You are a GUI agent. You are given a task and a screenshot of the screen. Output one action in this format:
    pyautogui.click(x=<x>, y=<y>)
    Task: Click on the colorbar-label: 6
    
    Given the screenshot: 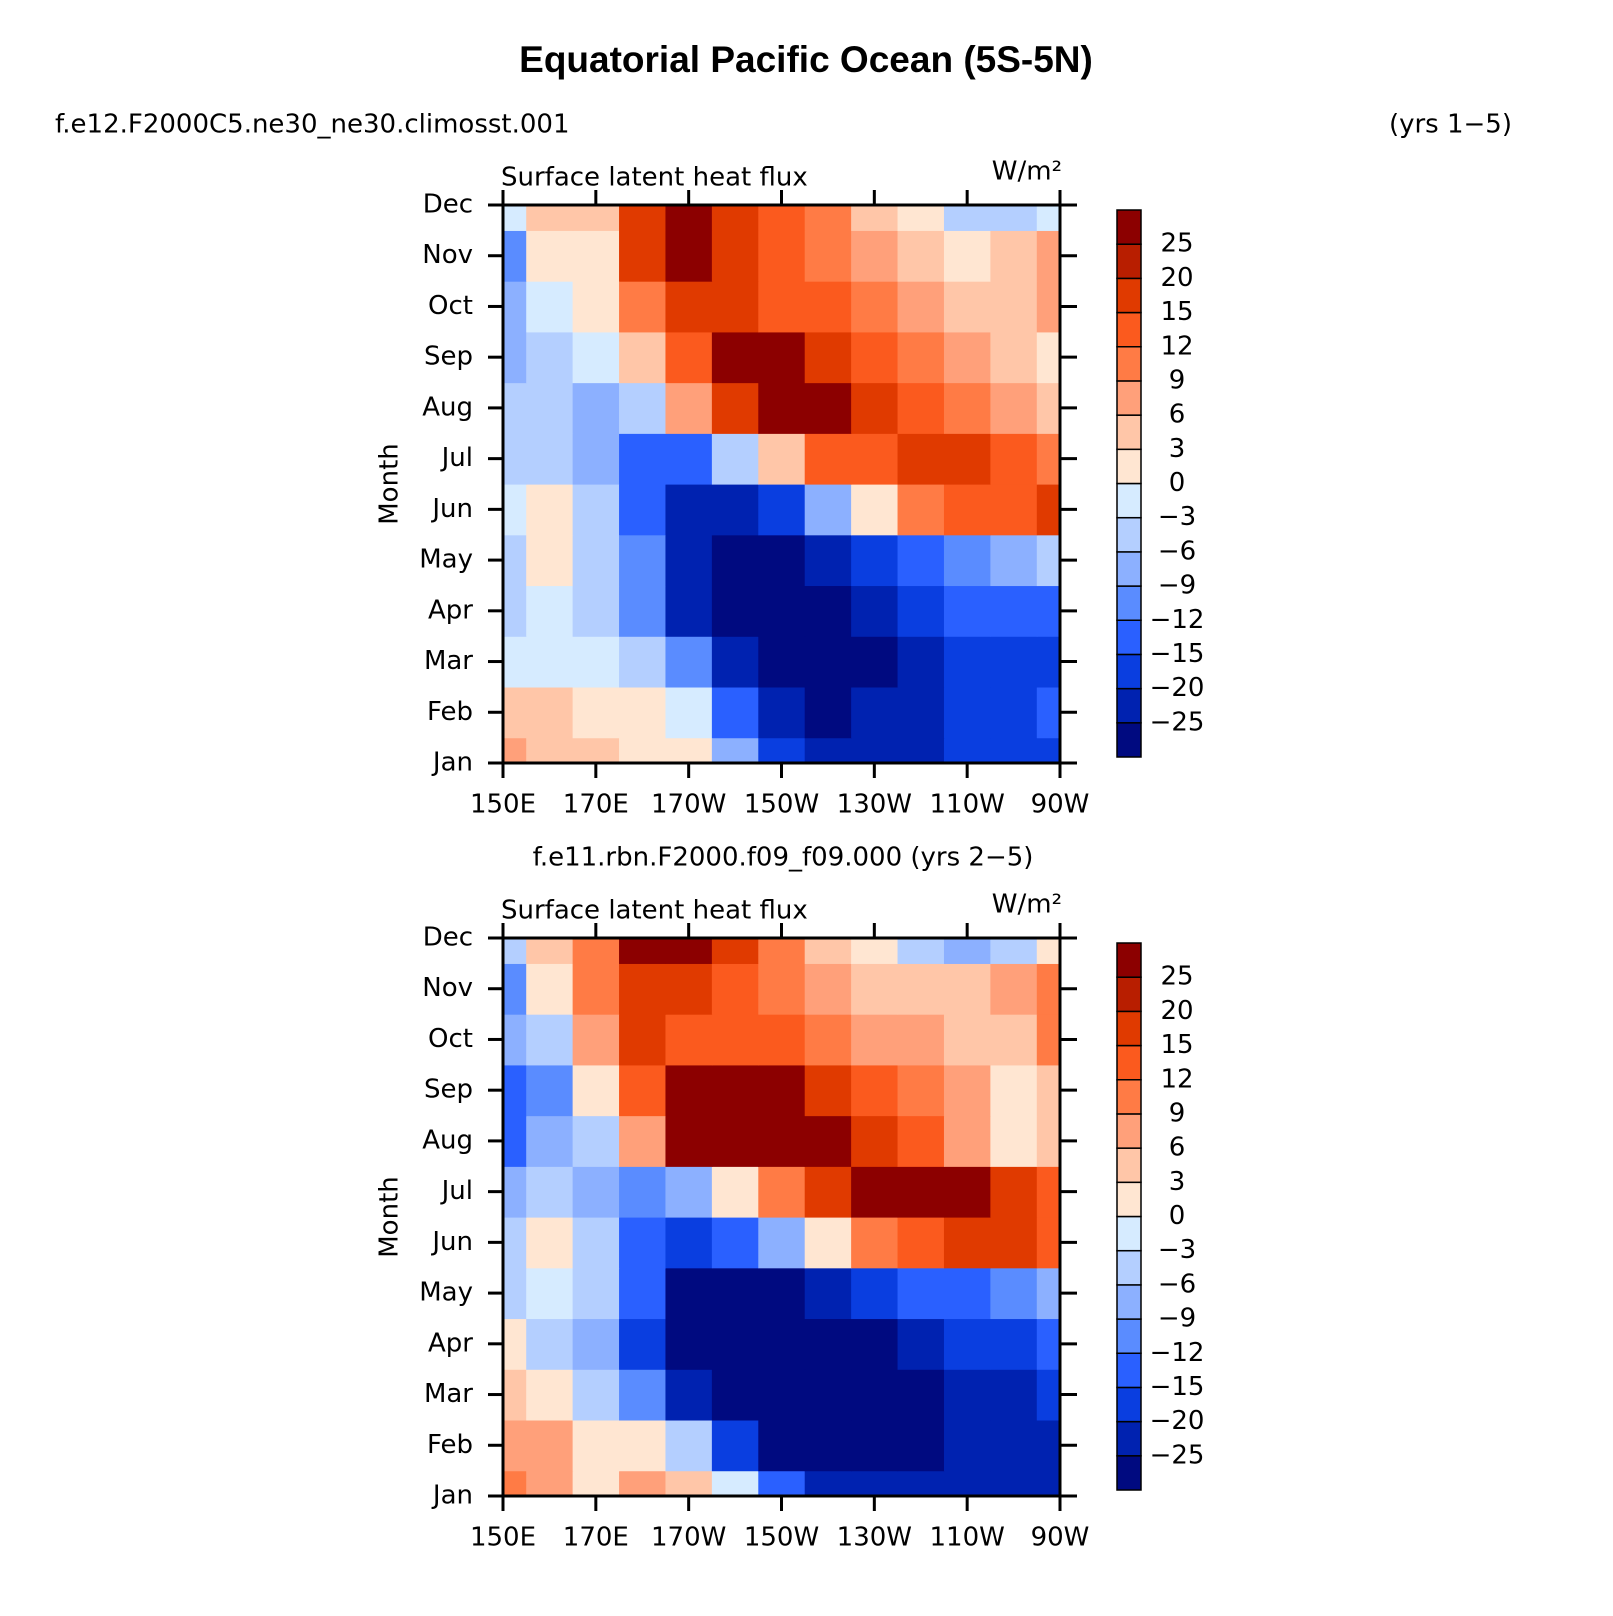 What is the action you would take?
    pyautogui.click(x=1177, y=1148)
    